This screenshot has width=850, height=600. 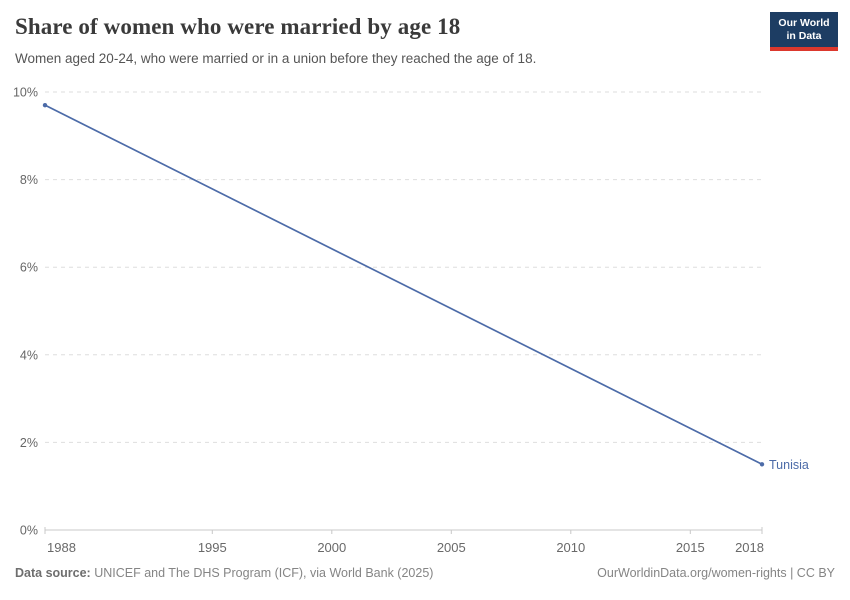 I want to click on series-label: Tunisia, so click(x=789, y=465).